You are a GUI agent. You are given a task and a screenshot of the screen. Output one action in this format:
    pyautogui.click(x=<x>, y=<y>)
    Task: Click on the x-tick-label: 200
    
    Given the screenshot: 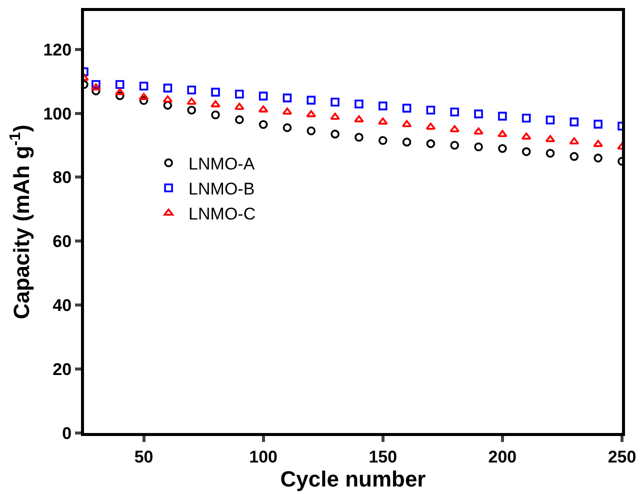 What is the action you would take?
    pyautogui.click(x=502, y=456)
    